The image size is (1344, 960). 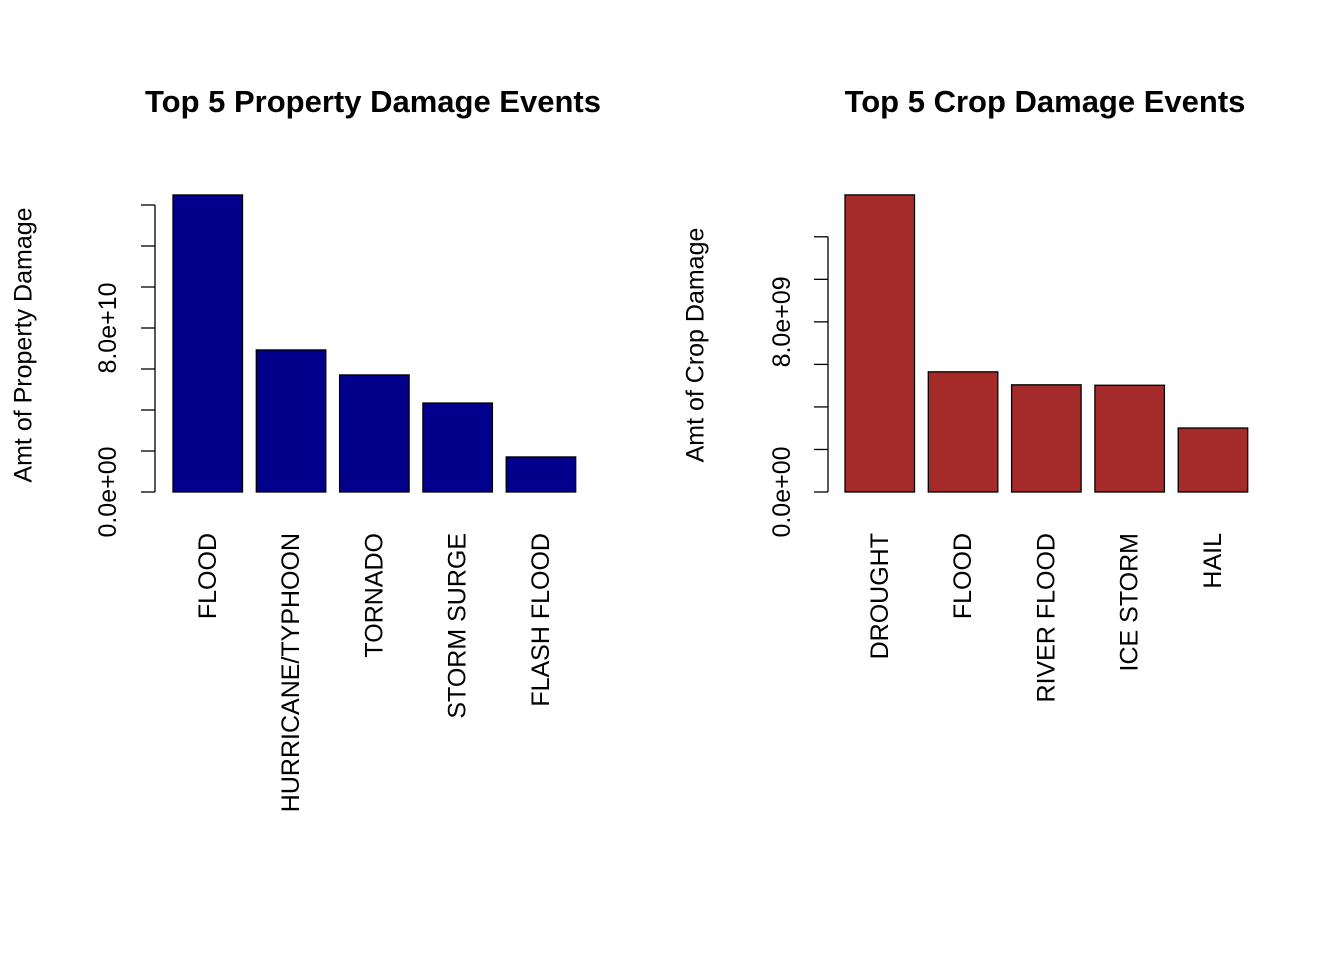 I want to click on y-axis-label: Amt of Crop Damage, so click(x=696, y=345).